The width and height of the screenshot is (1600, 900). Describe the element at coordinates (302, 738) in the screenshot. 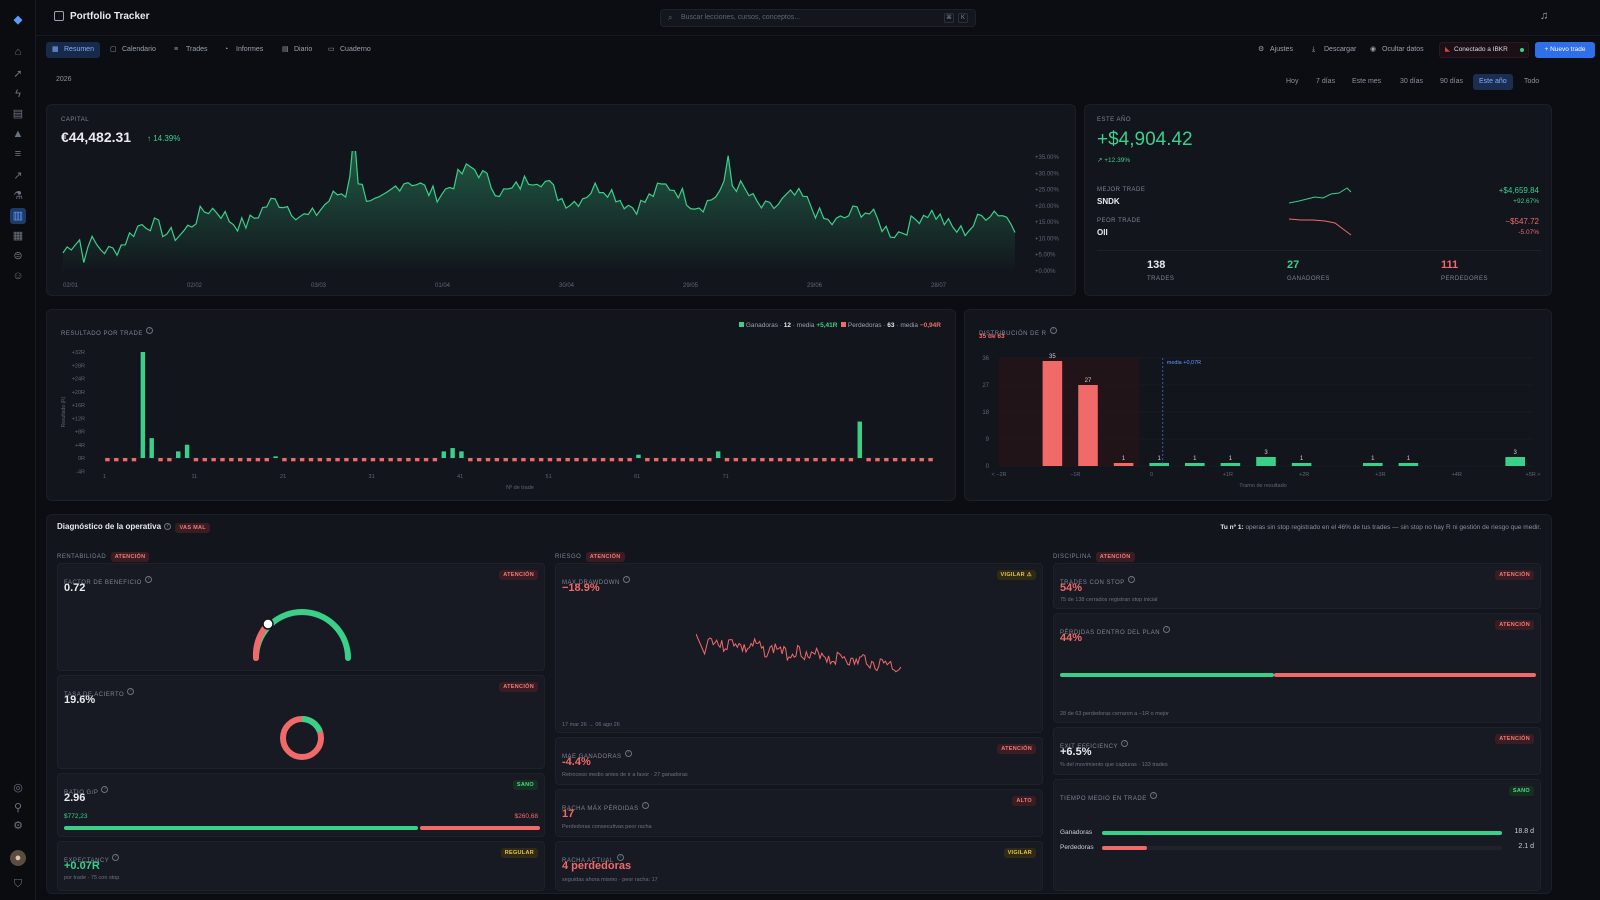

I see `win-rate-donut` at that location.